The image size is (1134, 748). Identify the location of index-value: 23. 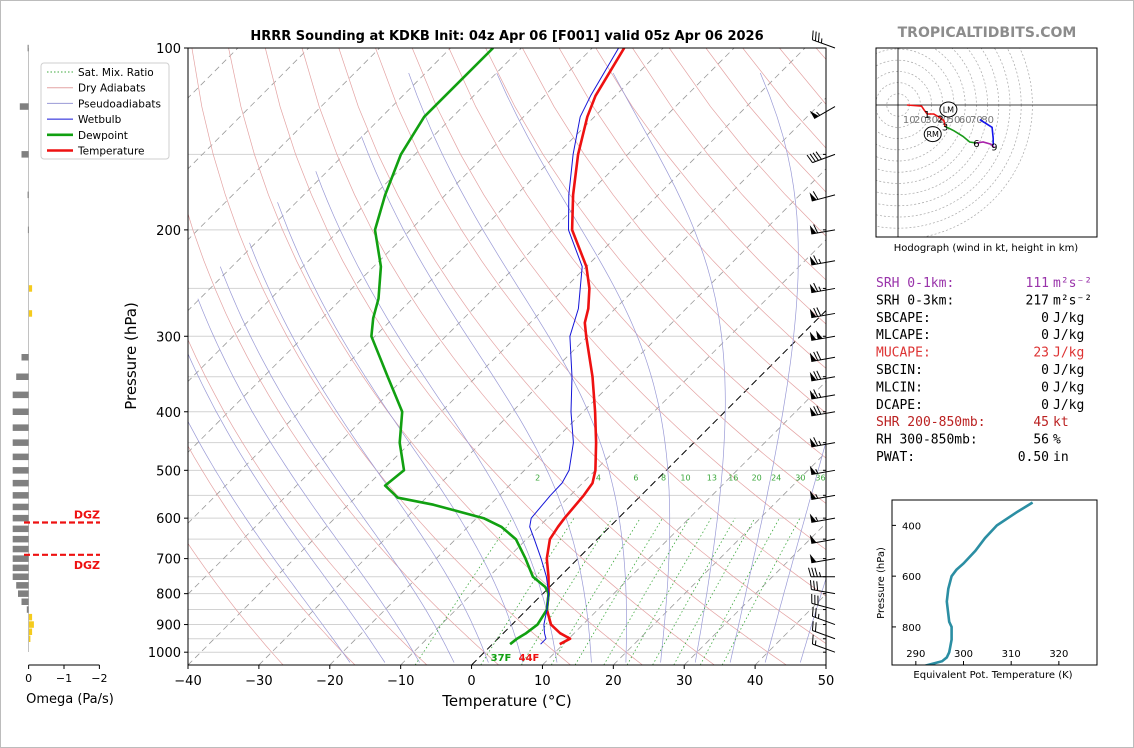
(1041, 353).